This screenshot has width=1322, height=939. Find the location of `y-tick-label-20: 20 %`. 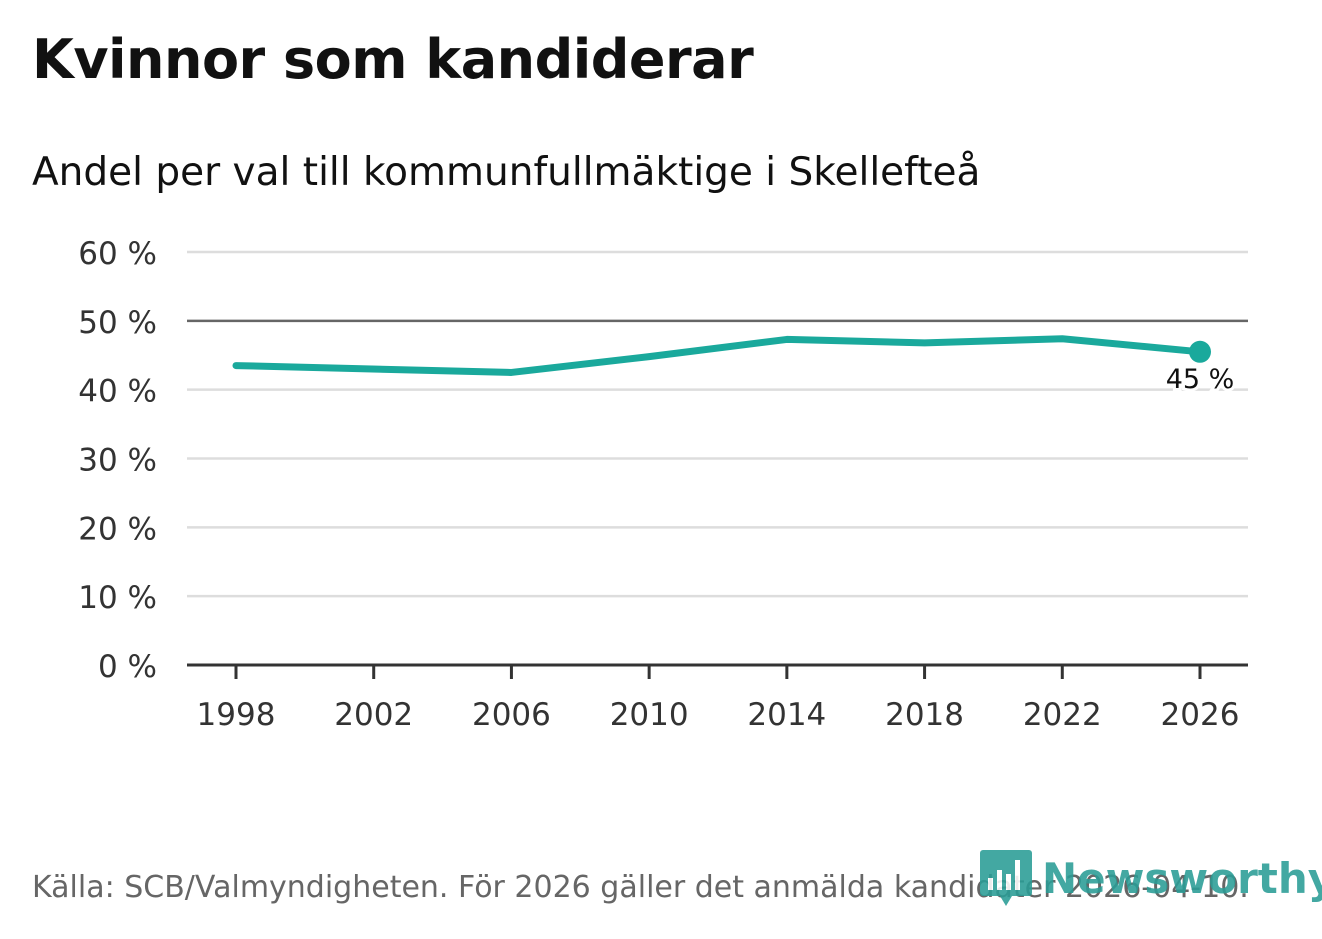

y-tick-label-20: 20 % is located at coordinates (117, 529).